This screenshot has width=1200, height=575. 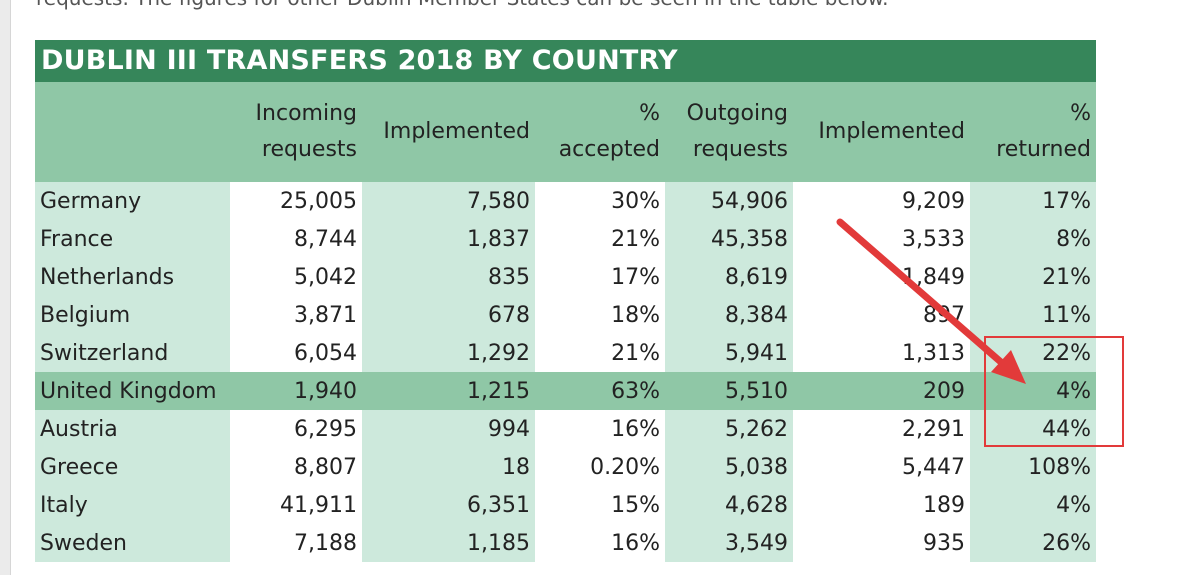 What do you see at coordinates (1033, 429) in the screenshot?
I see `cell-returned: 44%` at bounding box center [1033, 429].